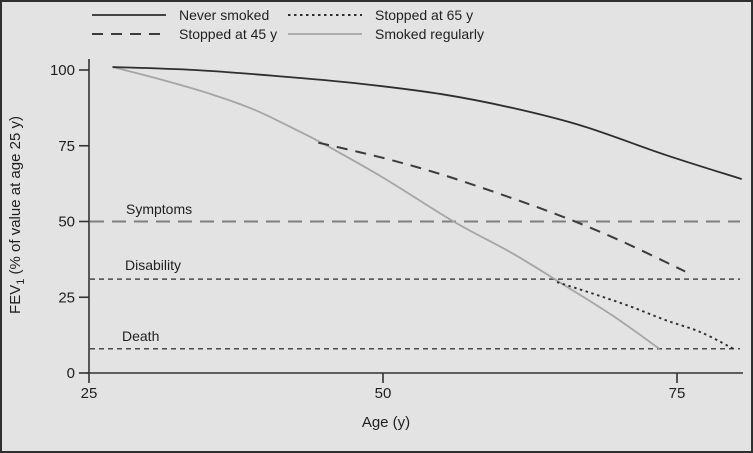 The width and height of the screenshot is (753, 453). Describe the element at coordinates (429, 34) in the screenshot. I see `legend-label: Smoked regularly` at that location.